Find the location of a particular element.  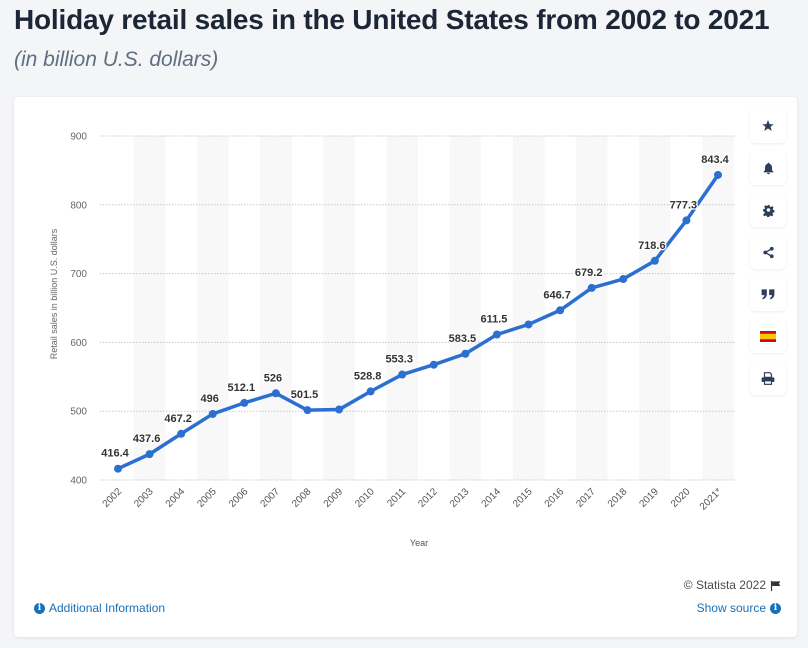

settings-button is located at coordinates (768, 210).